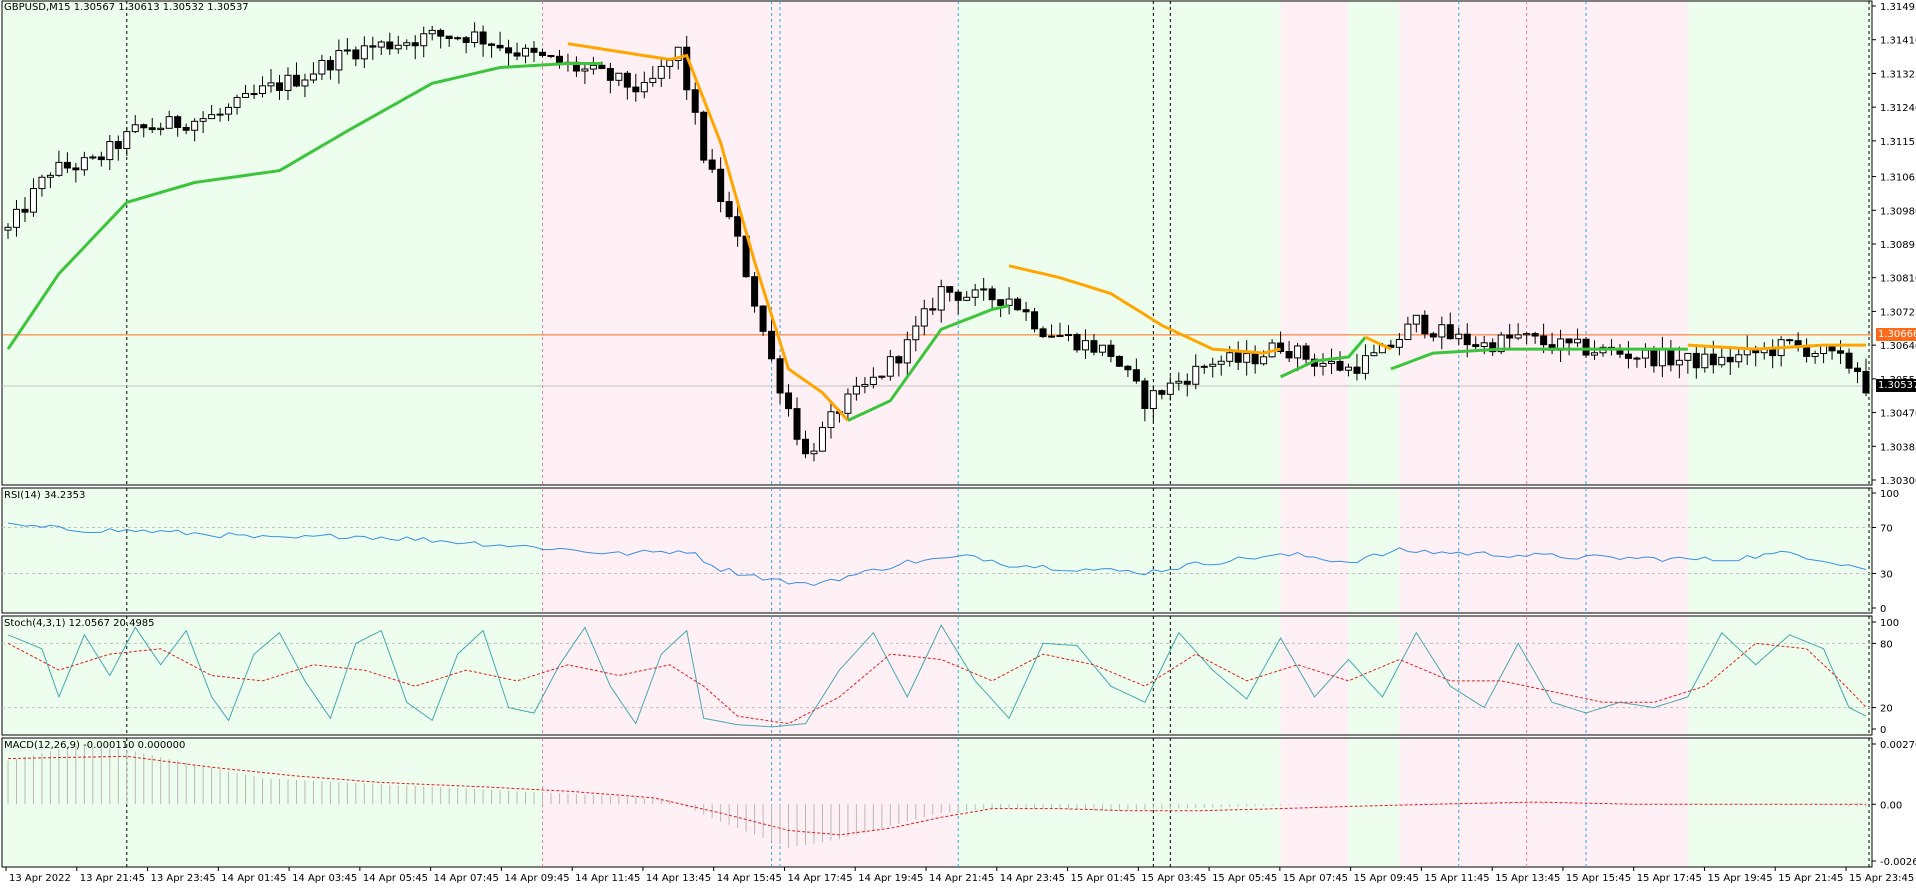  What do you see at coordinates (890, 878) in the screenshot?
I see `x-axis-tick-label: 14 Apr 19:45` at bounding box center [890, 878].